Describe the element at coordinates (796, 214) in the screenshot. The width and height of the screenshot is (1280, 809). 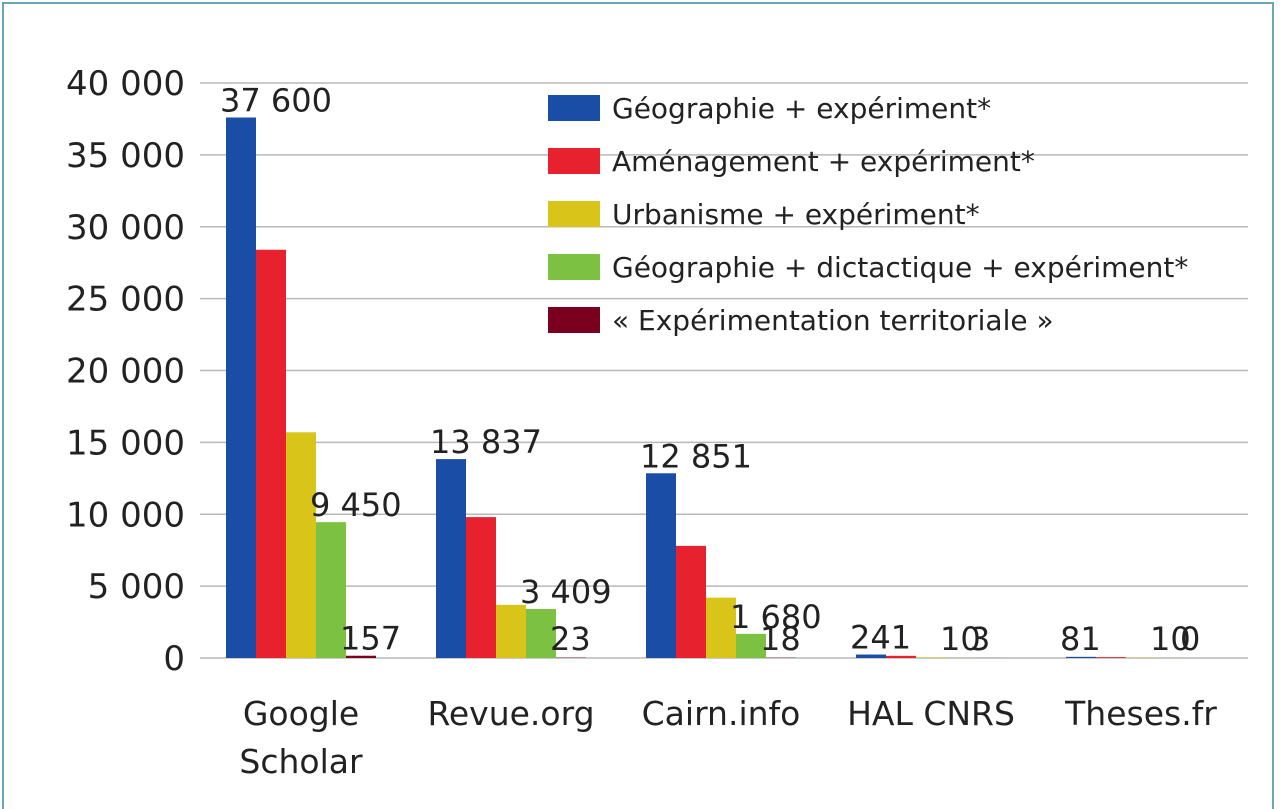
I see `legend-label: Urbanisme + expériment*` at that location.